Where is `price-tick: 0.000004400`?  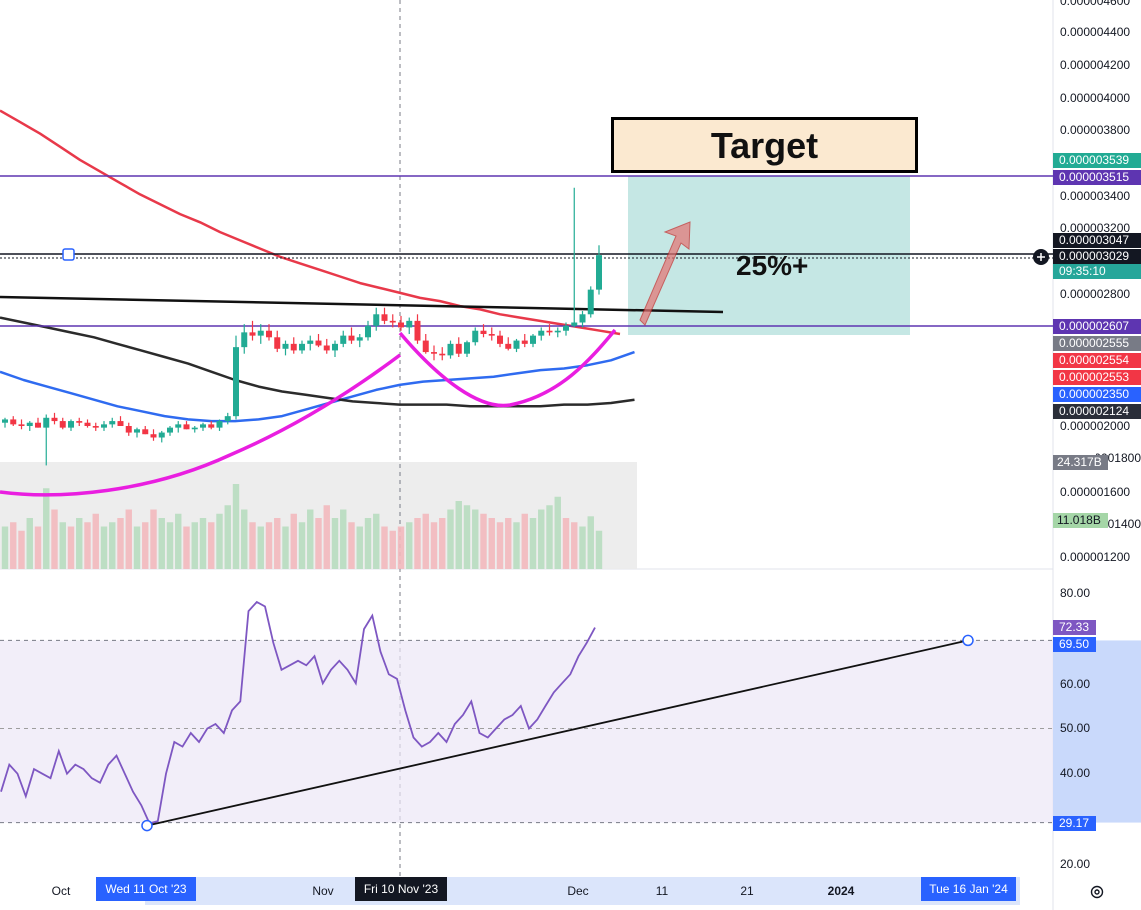 price-tick: 0.000004400 is located at coordinates (1095, 32).